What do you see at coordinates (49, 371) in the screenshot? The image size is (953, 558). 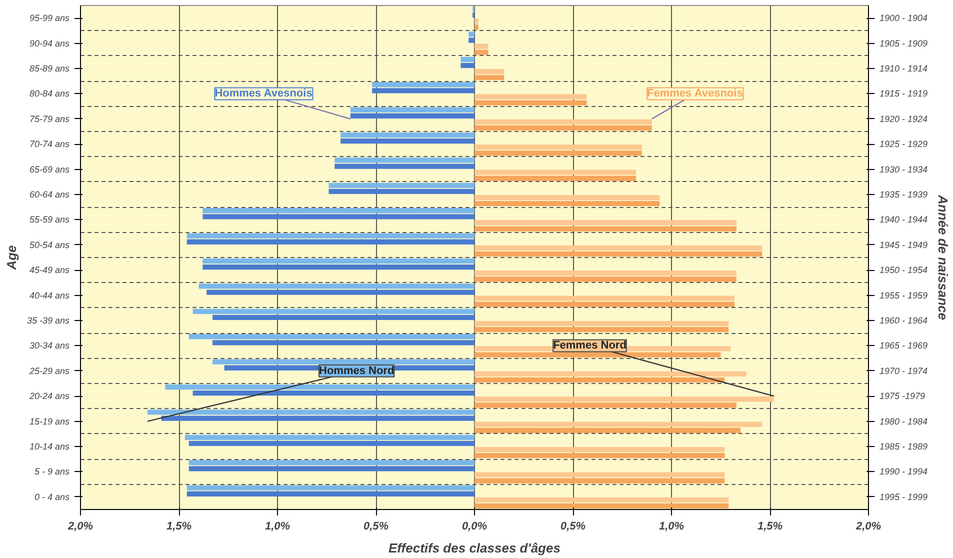 I see `y-tick-label: 25-29 ans` at bounding box center [49, 371].